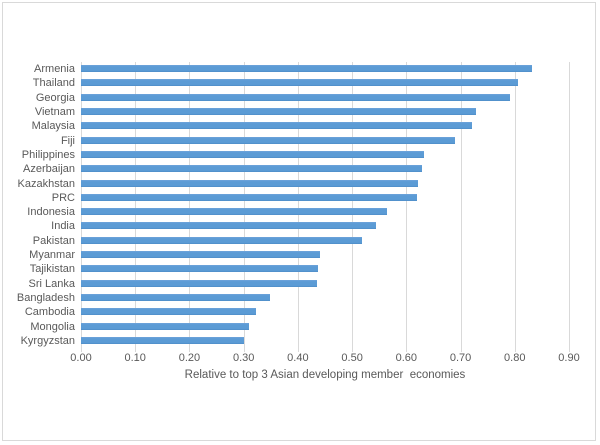 Image resolution: width=600 pixels, height=445 pixels. I want to click on category-label: Thailand, so click(53, 83).